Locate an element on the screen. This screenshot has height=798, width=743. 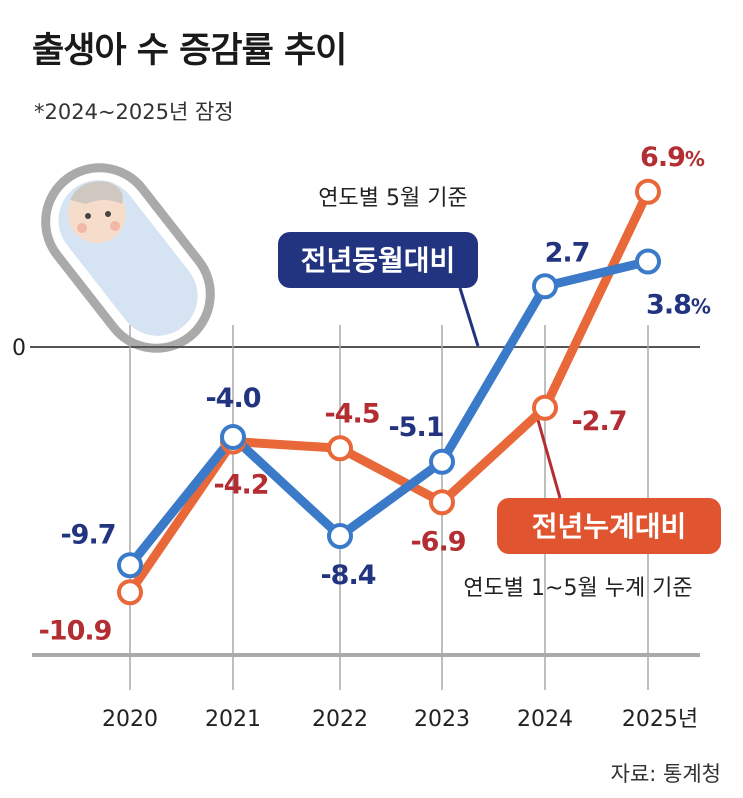
series-2-label-1: -4.2 is located at coordinates (240, 485).